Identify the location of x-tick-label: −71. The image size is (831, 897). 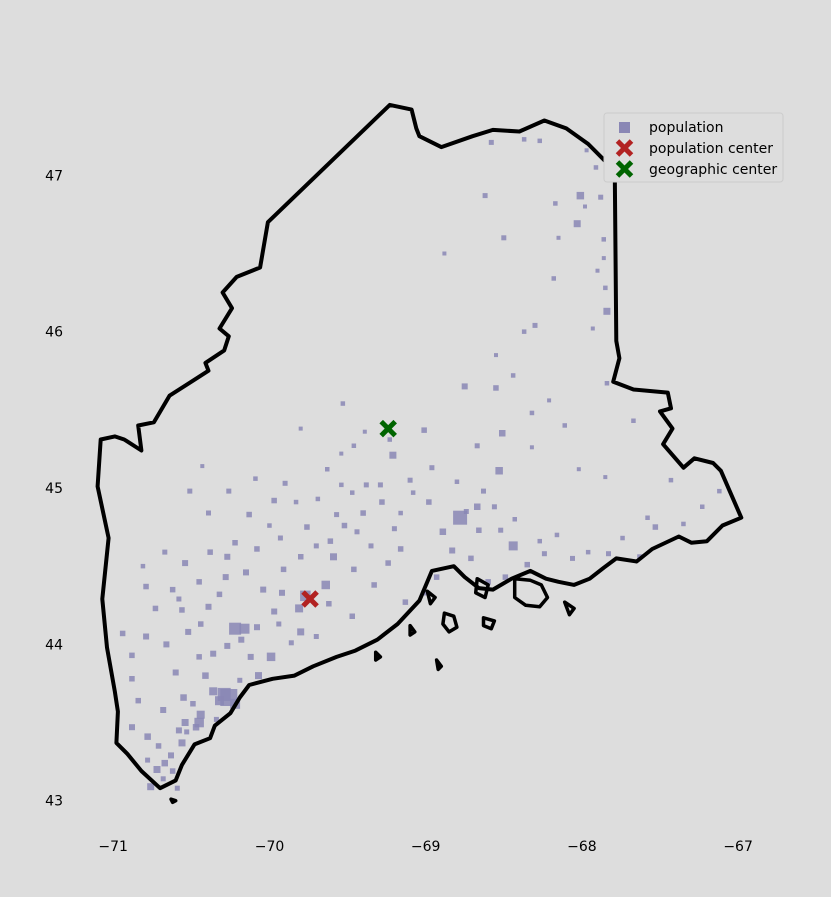
(113, 847).